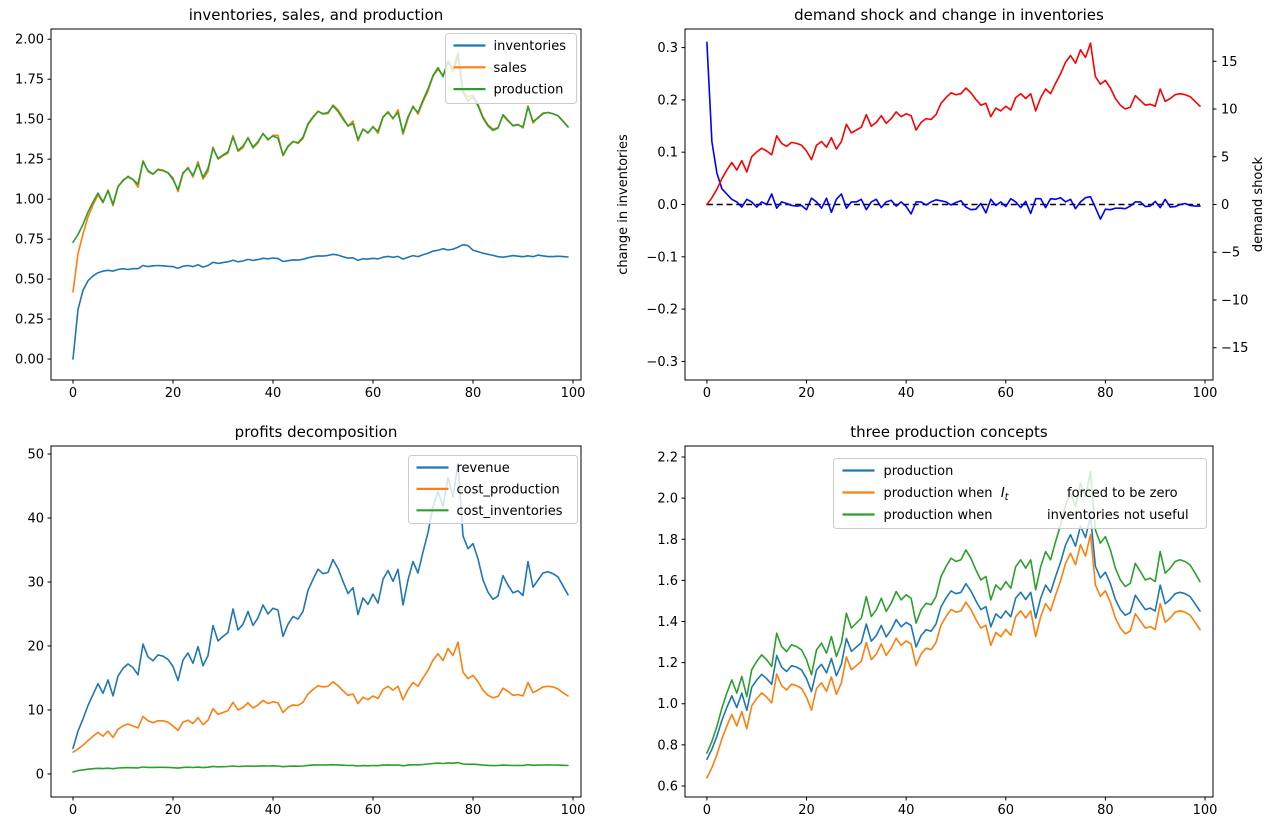  I want to click on y-tick-label-right: −15, so click(1234, 348).